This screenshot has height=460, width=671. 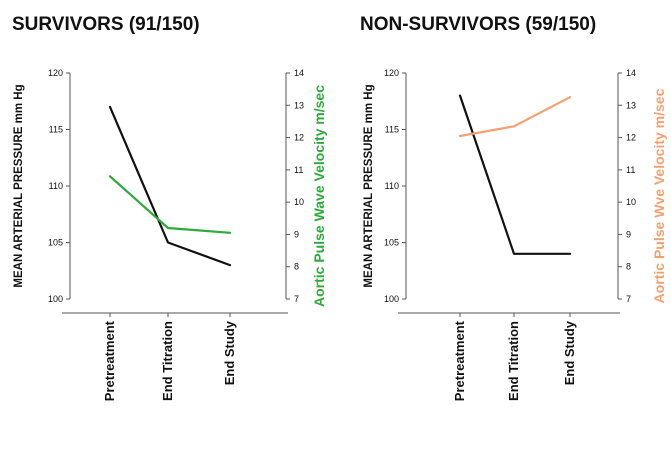 I want to click on chart2-right-tick-label-6: 13, so click(x=631, y=105).